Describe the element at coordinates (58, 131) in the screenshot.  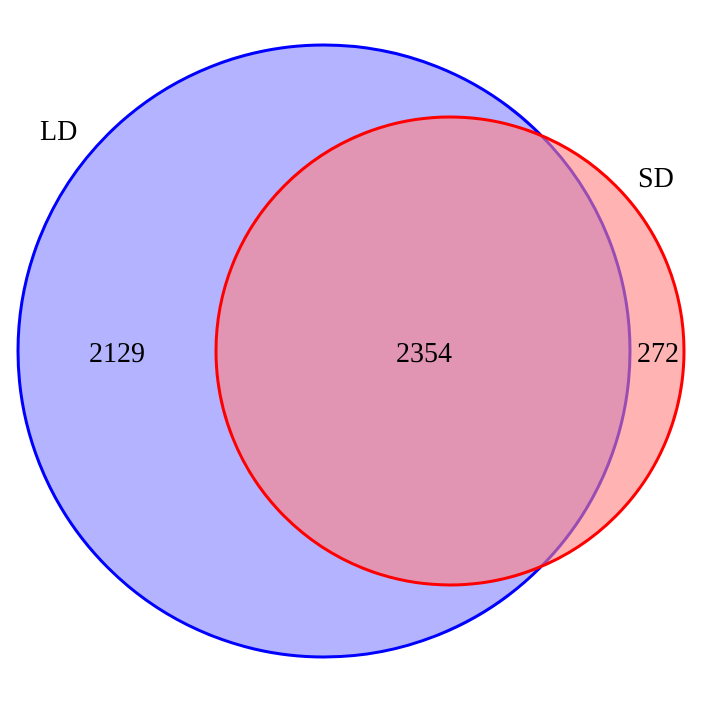
I see `ld-set-label: LD` at that location.